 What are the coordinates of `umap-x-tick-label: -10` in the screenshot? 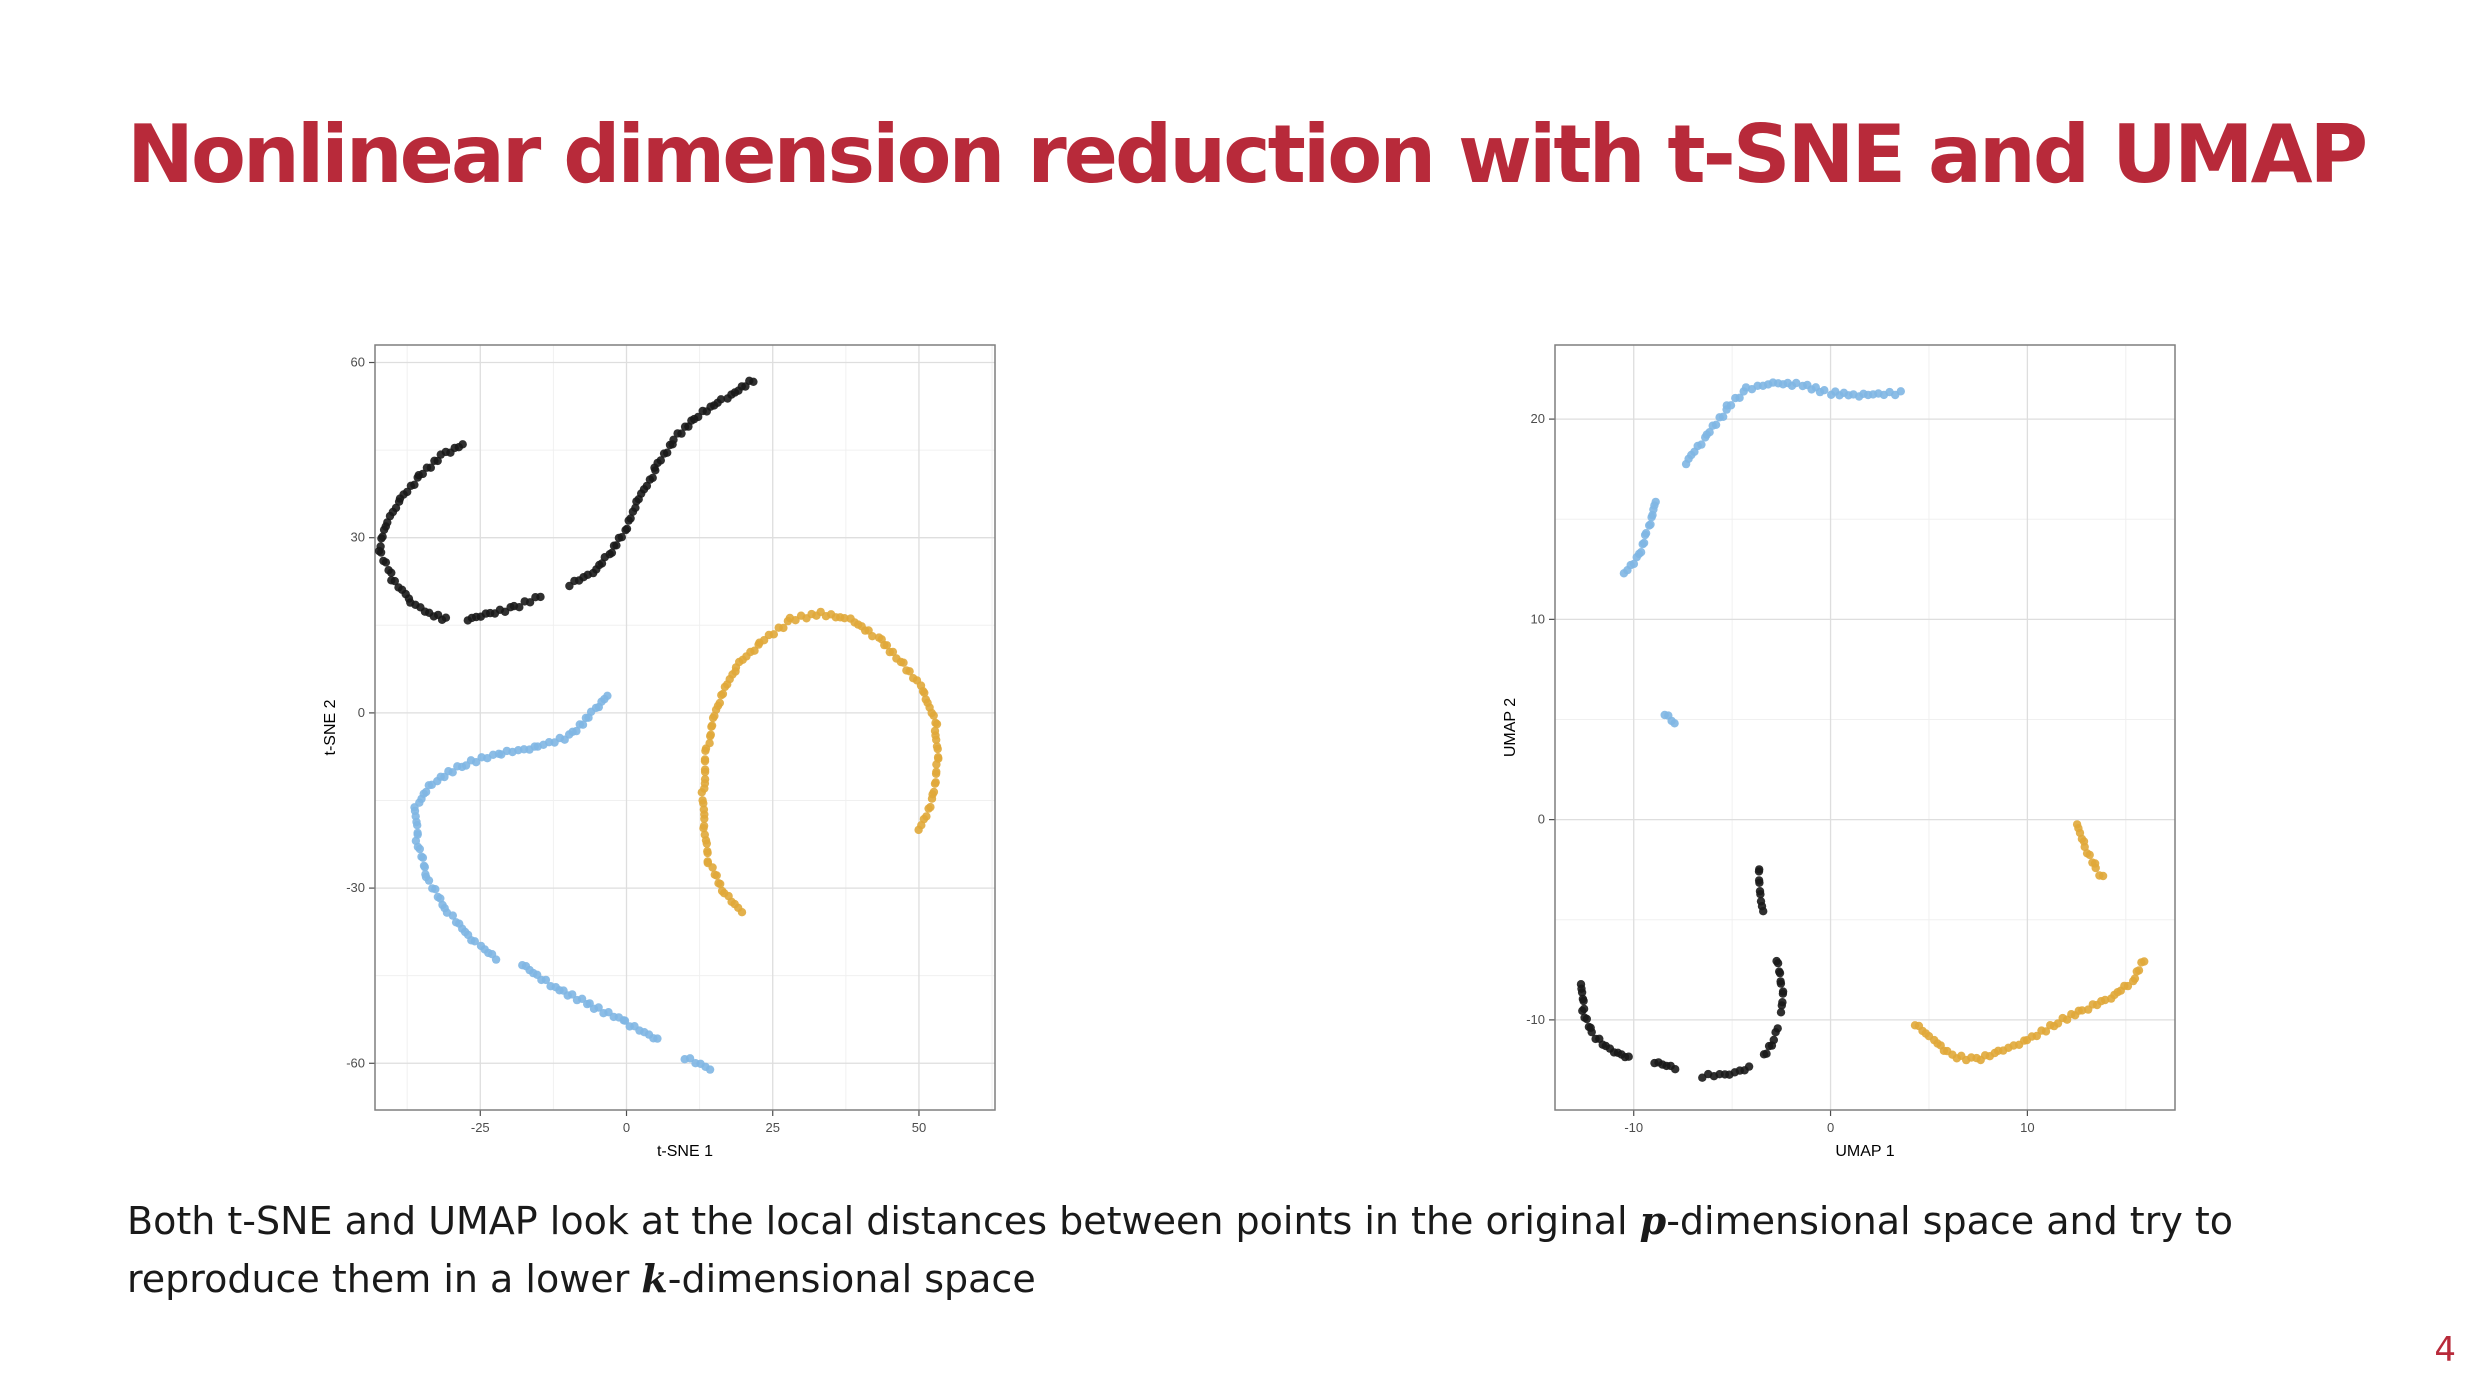 It's located at (1633, 1127).